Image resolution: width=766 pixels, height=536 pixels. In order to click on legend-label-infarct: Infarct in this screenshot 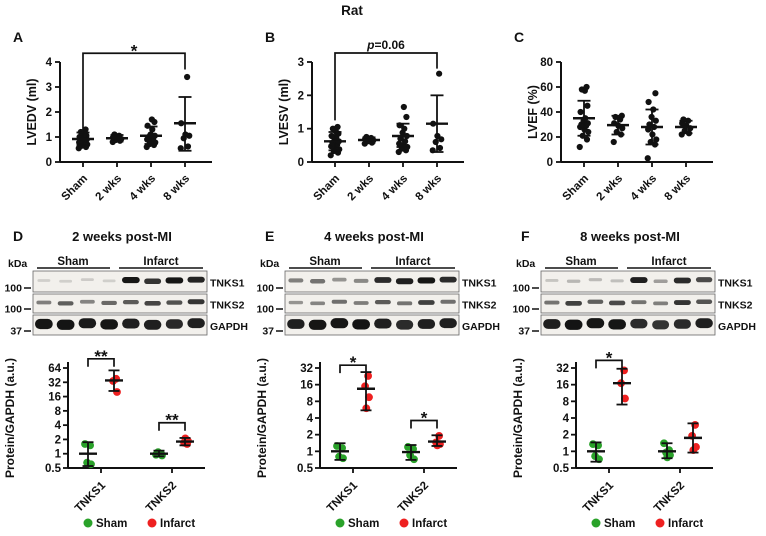, I will do `click(685, 524)`.